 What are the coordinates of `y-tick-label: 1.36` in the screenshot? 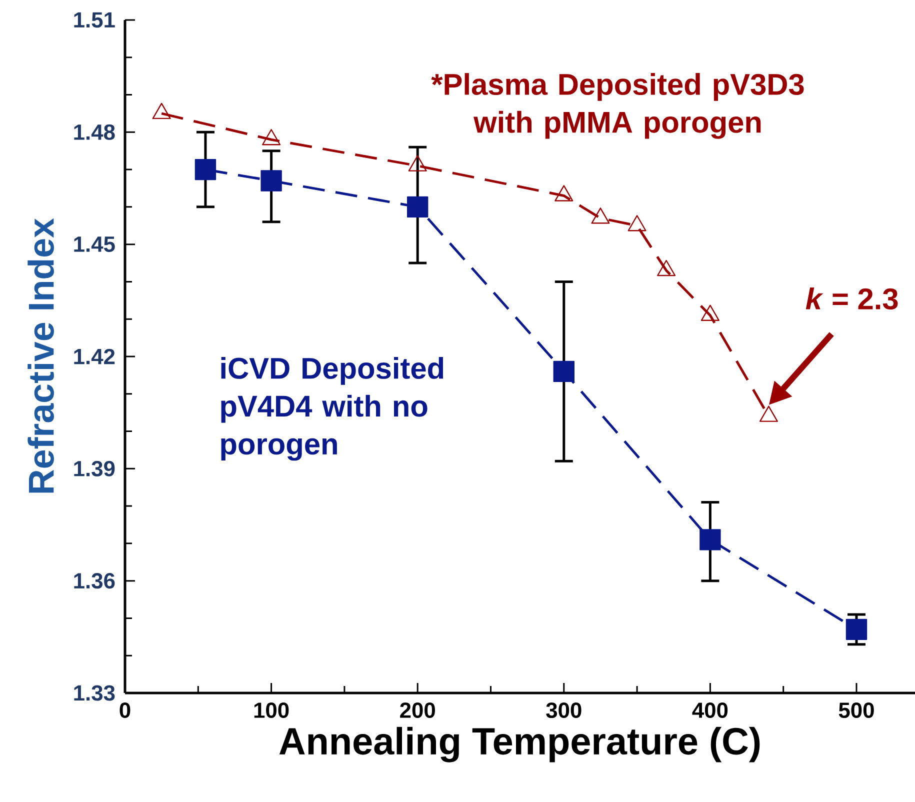 It's located at (94, 581).